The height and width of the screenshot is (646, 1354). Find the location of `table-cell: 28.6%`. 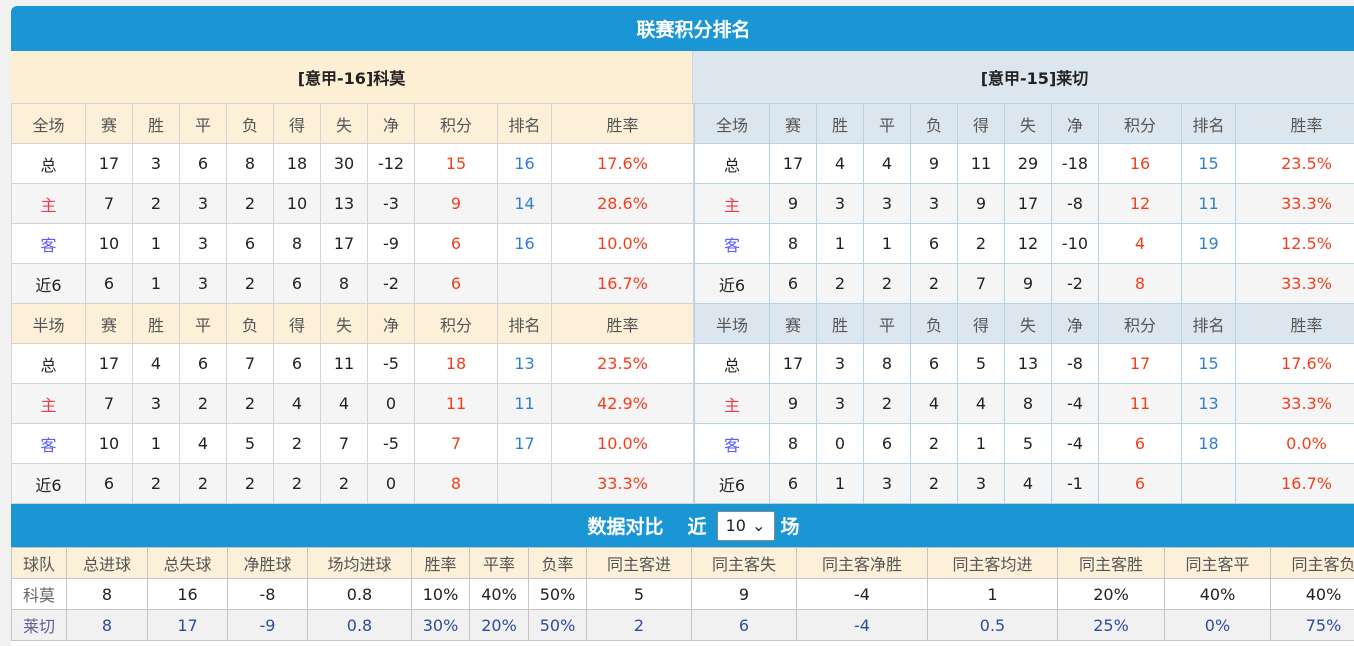

table-cell: 28.6% is located at coordinates (622, 203).